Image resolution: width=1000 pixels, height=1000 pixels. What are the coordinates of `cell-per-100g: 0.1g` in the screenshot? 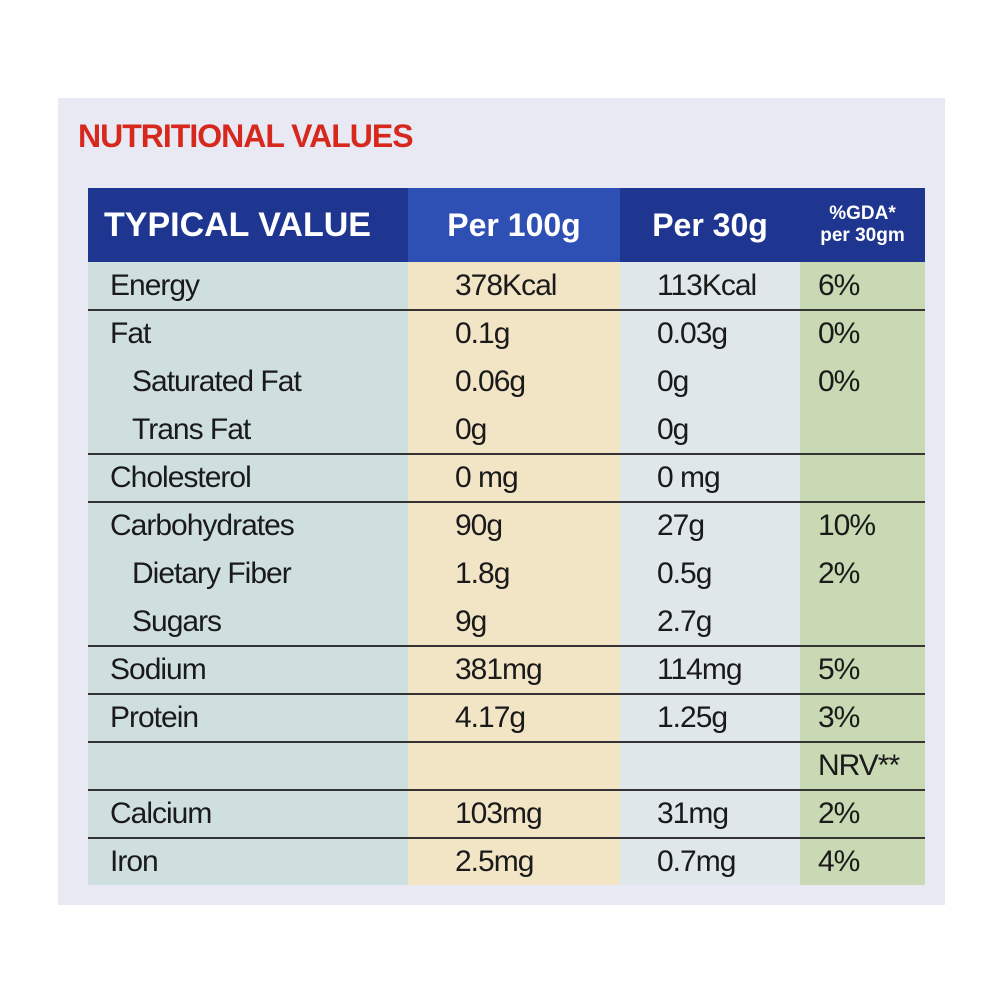 It's located at (482, 333).